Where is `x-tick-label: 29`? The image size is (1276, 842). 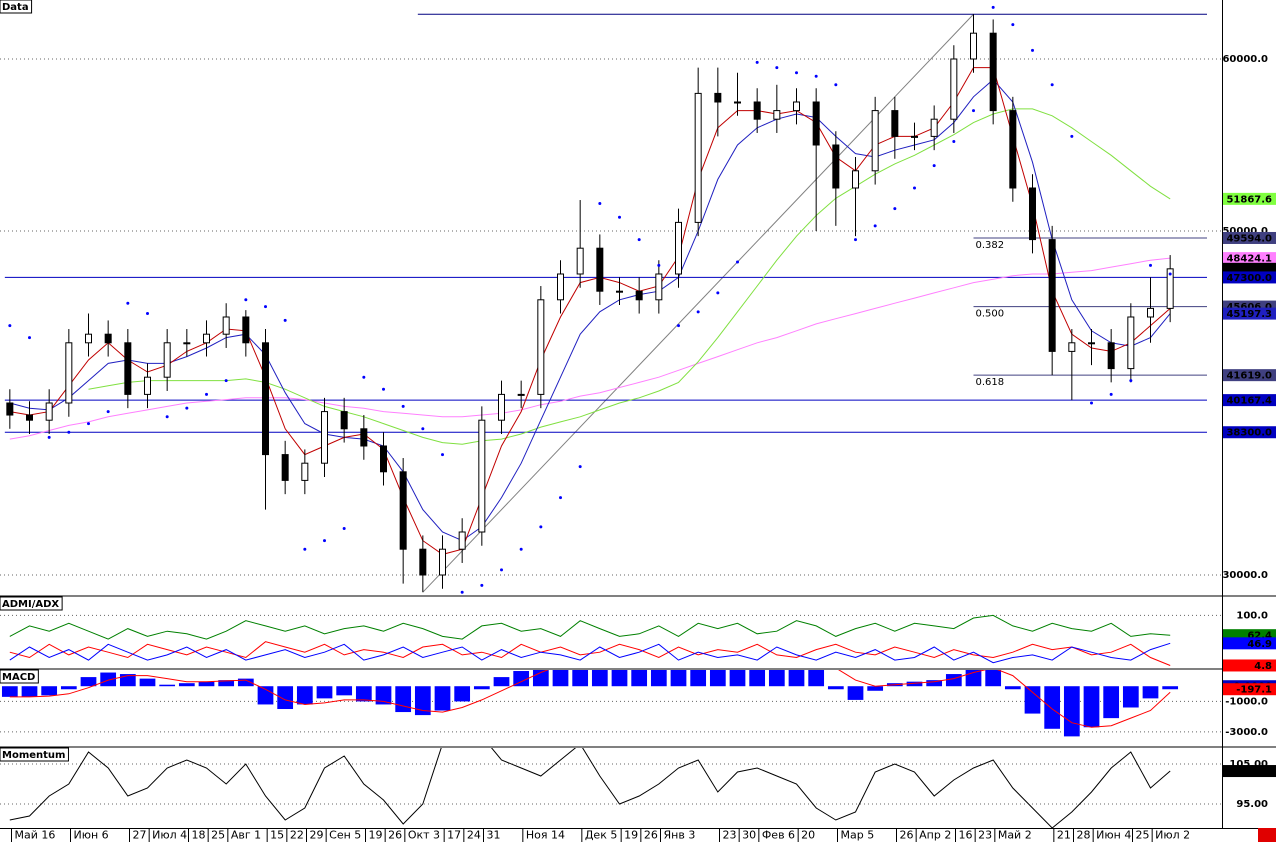
x-tick-label: 29 is located at coordinates (317, 835).